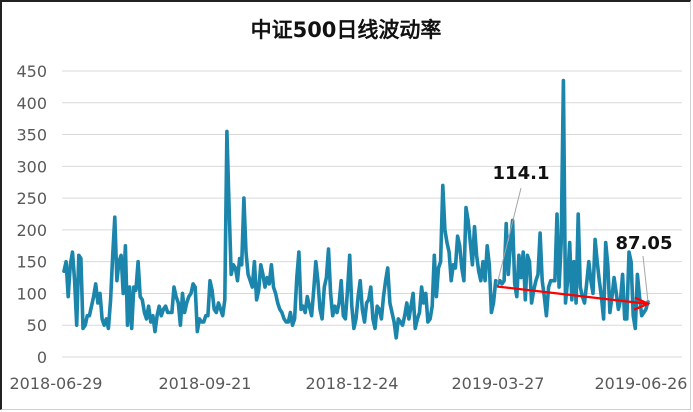 The width and height of the screenshot is (693, 412). Describe the element at coordinates (571, 295) in the screenshot. I see `trend-arrow` at that location.